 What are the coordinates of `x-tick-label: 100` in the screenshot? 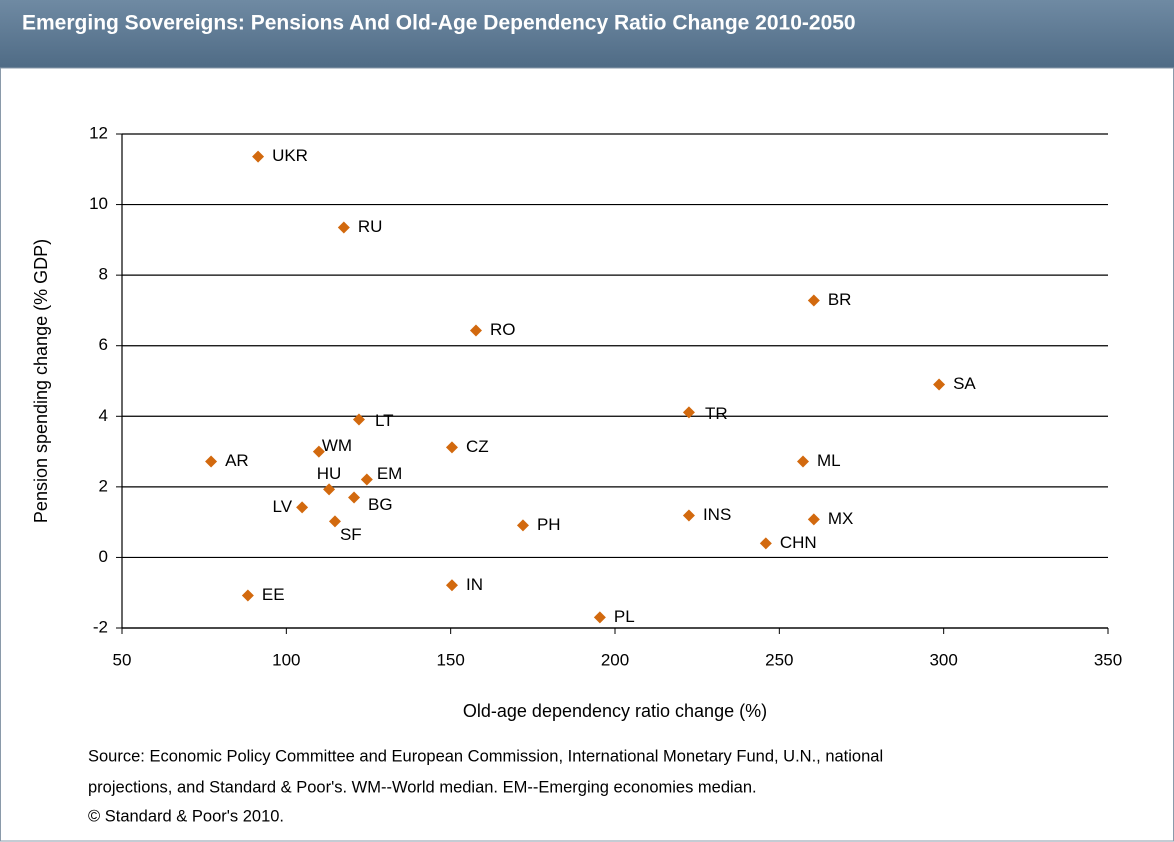 It's located at (286, 659).